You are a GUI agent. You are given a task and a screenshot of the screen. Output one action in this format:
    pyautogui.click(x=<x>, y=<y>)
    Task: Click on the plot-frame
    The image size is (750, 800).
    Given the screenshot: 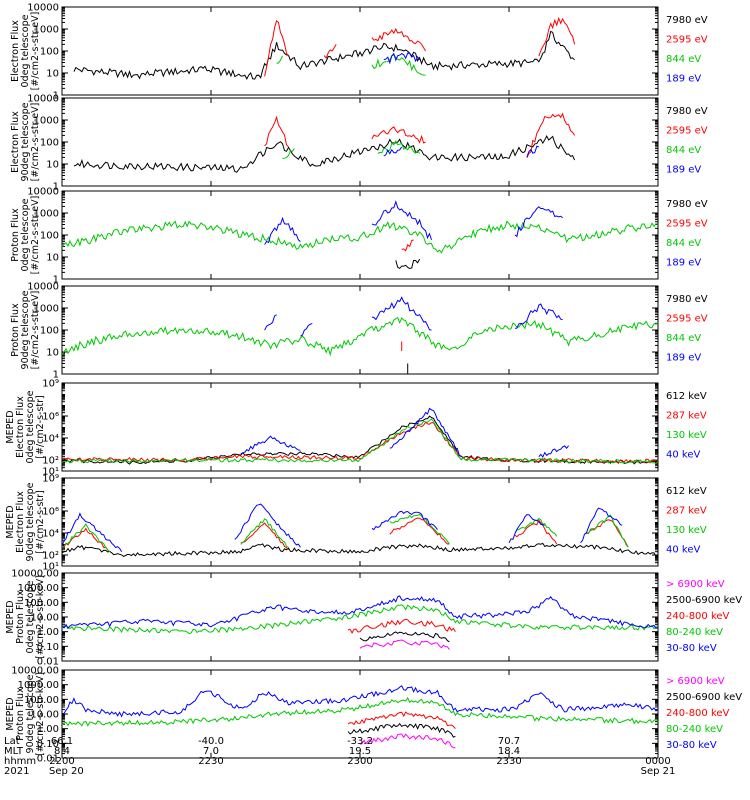 What is the action you would take?
    pyautogui.click(x=360, y=51)
    